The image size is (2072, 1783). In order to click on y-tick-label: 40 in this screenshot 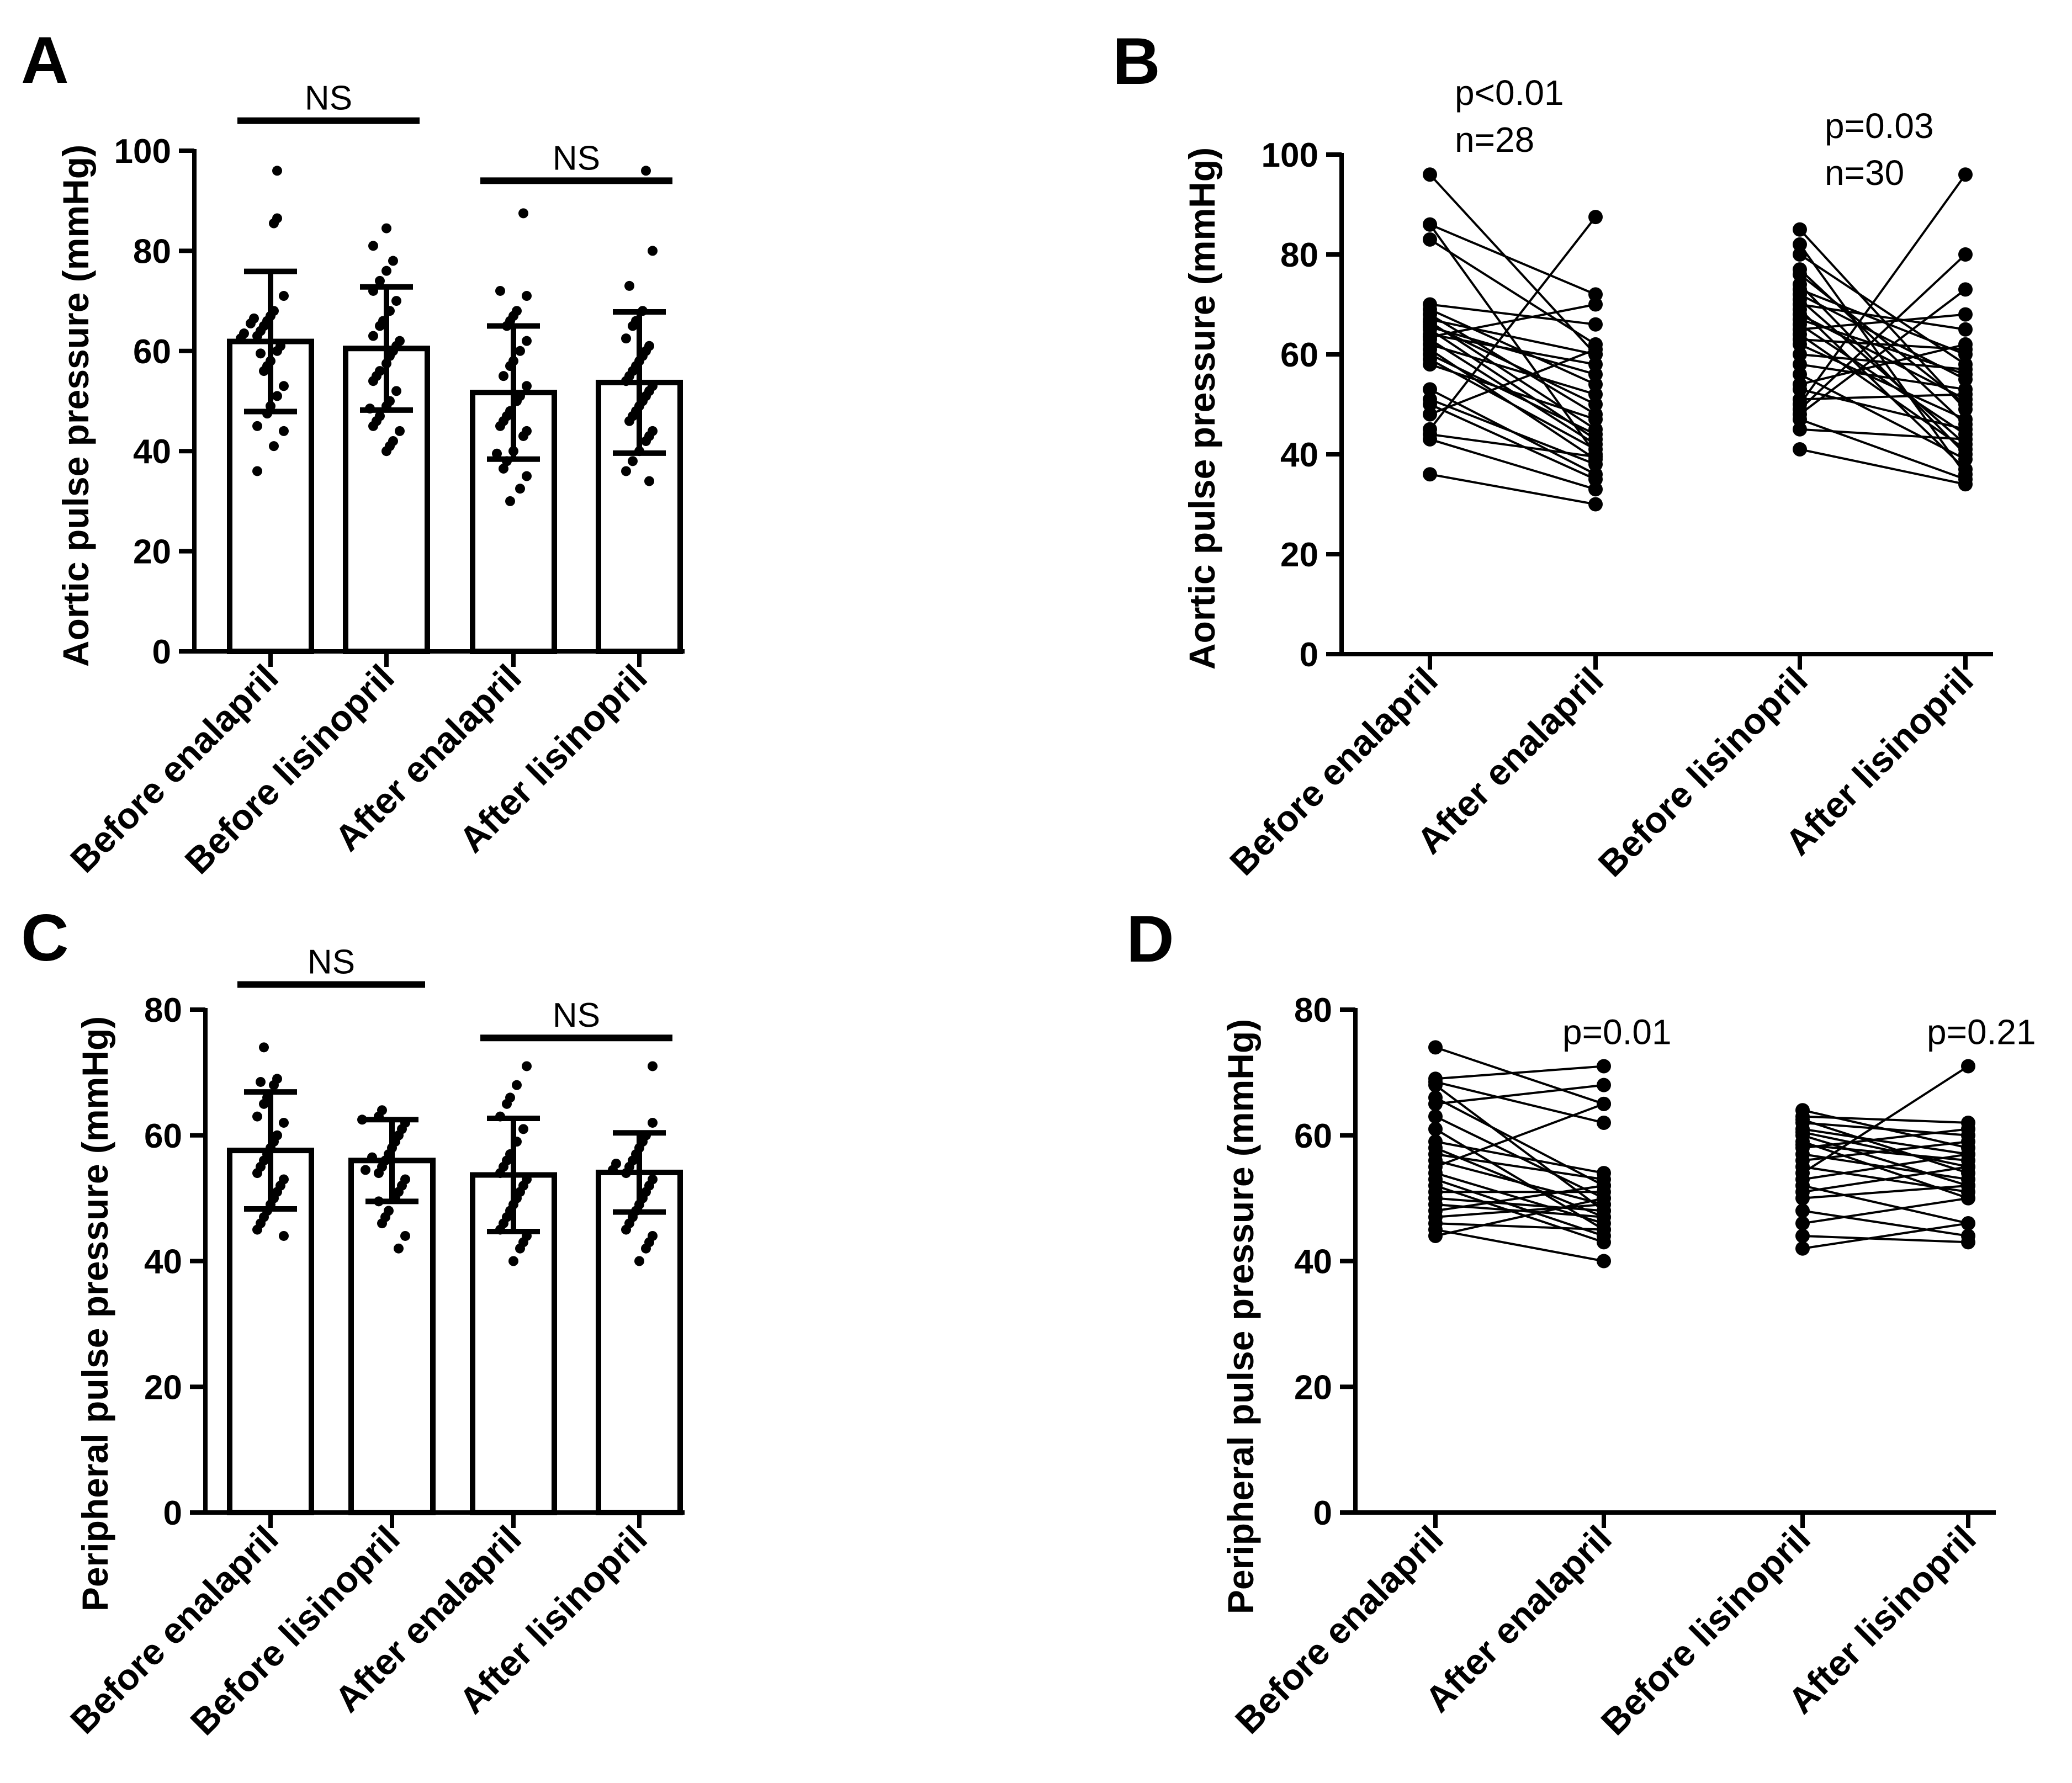, I will do `click(152, 452)`.